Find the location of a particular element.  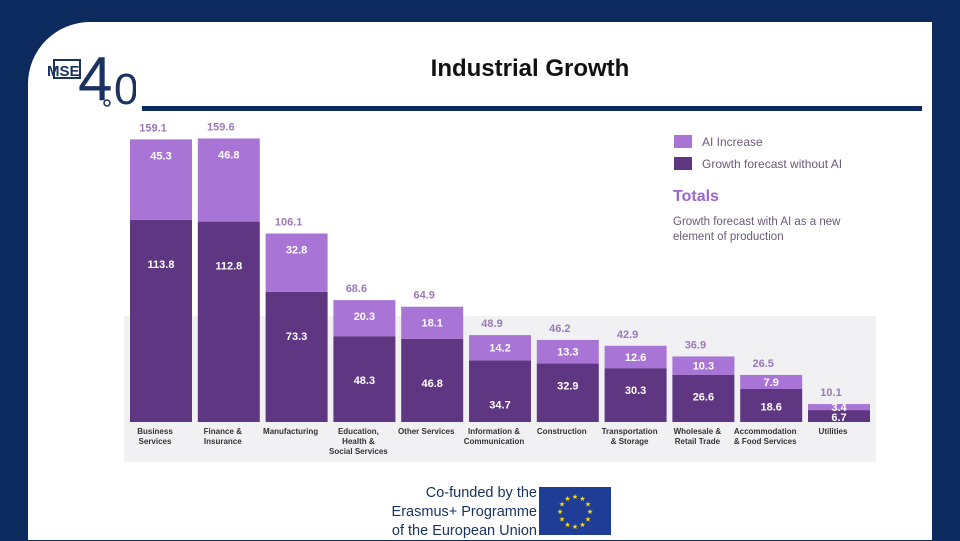

category-tick-label: & Food Services is located at coordinates (765, 441).